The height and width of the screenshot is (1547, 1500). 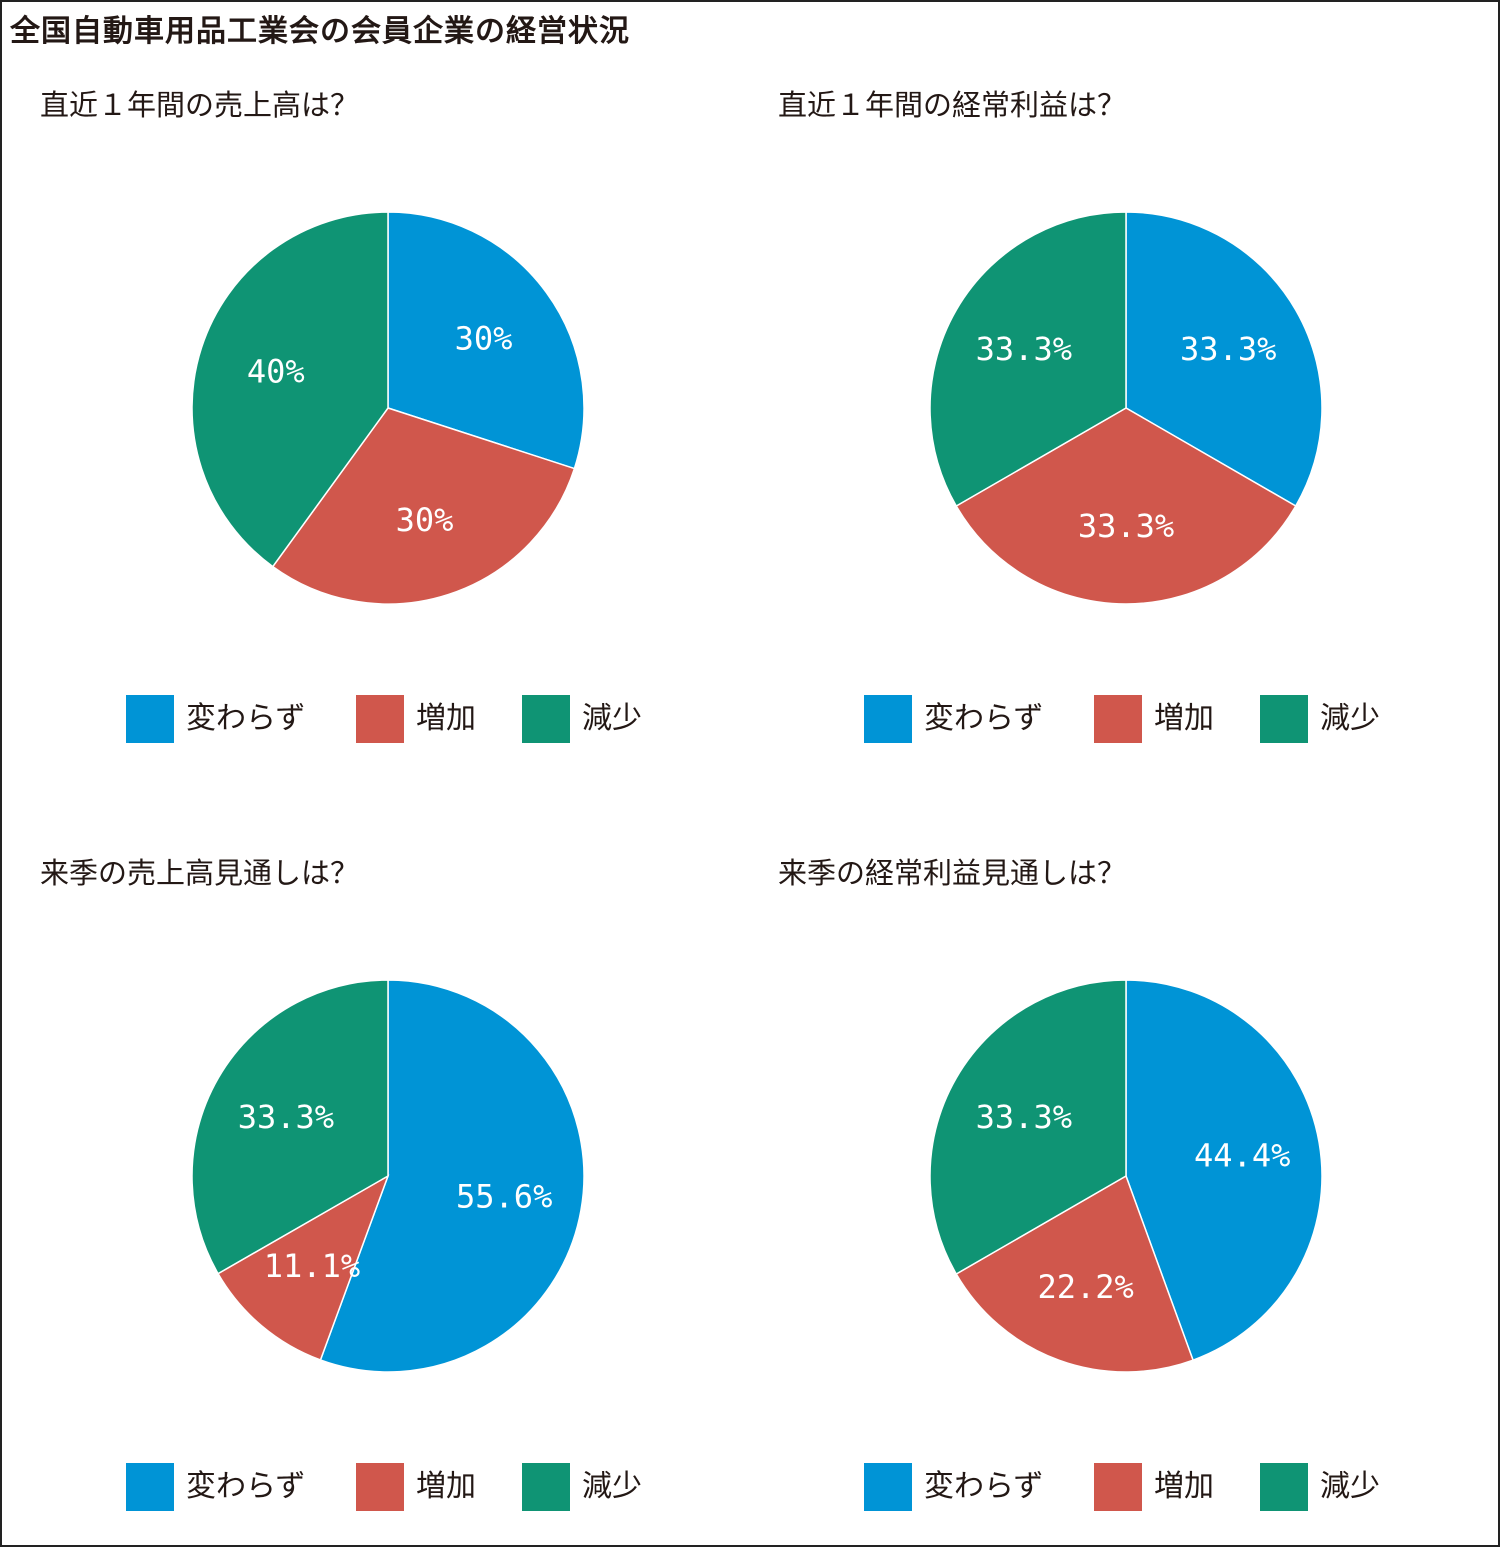 What do you see at coordinates (276, 372) in the screenshot?
I see `data-label: 40%` at bounding box center [276, 372].